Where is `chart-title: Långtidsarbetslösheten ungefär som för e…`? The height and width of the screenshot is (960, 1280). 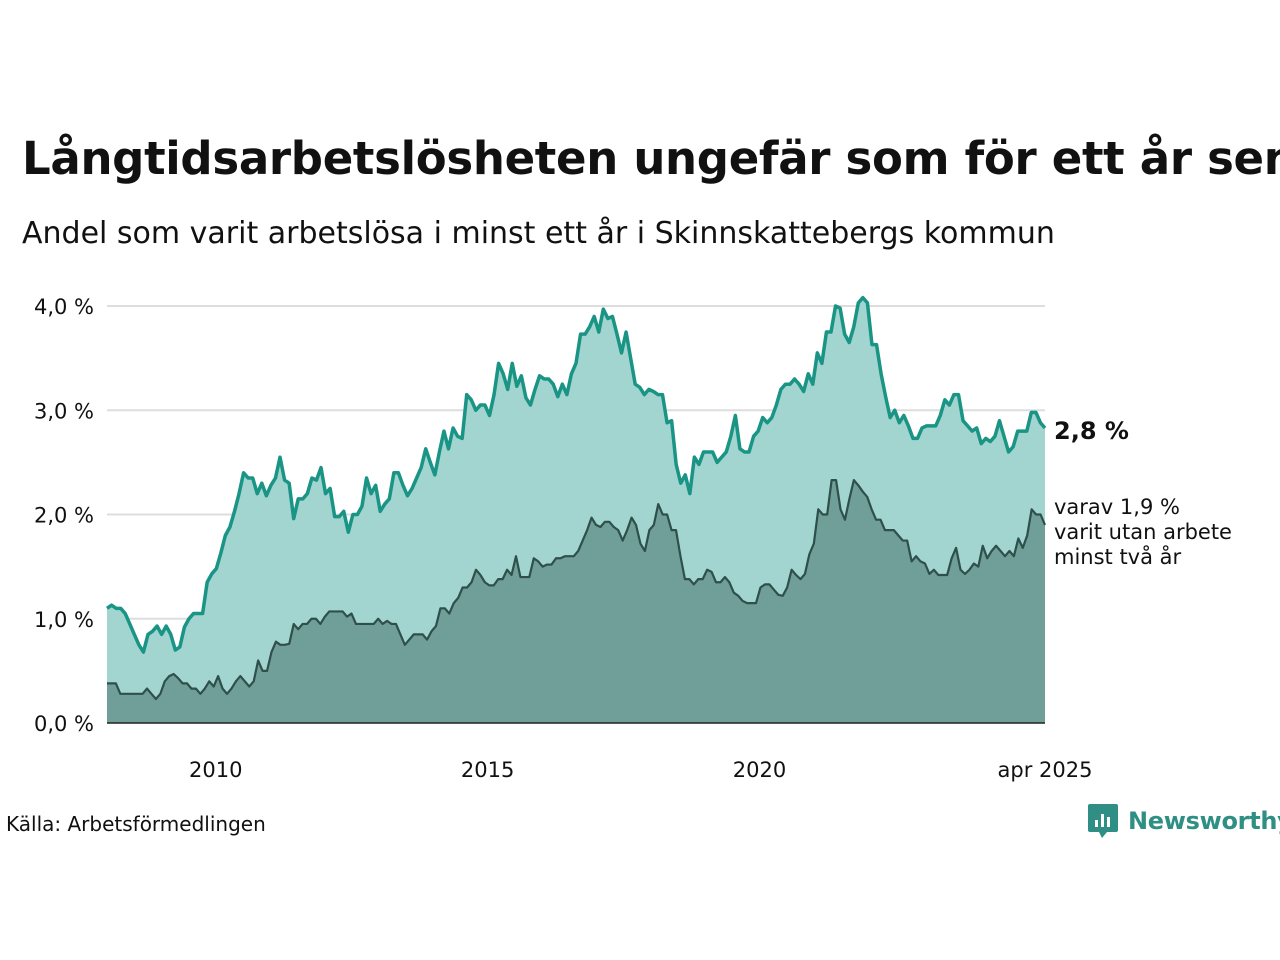 chart-title: Långtidsarbetslösheten ungefär som för e… is located at coordinates (651, 158).